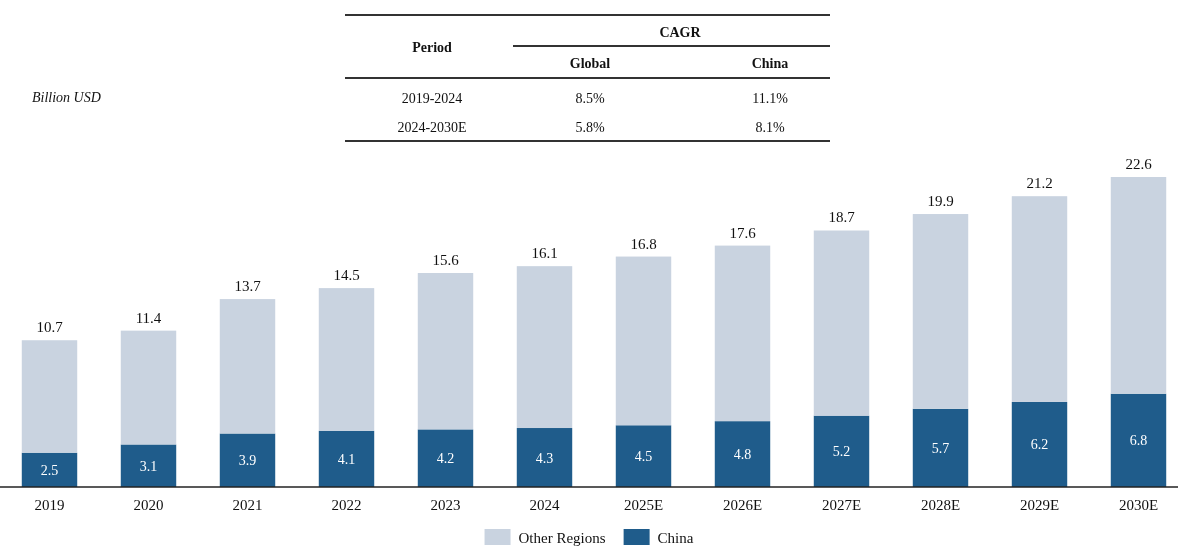 The height and width of the screenshot is (547, 1178). What do you see at coordinates (446, 260) in the screenshot?
I see `total-label: 15.6` at bounding box center [446, 260].